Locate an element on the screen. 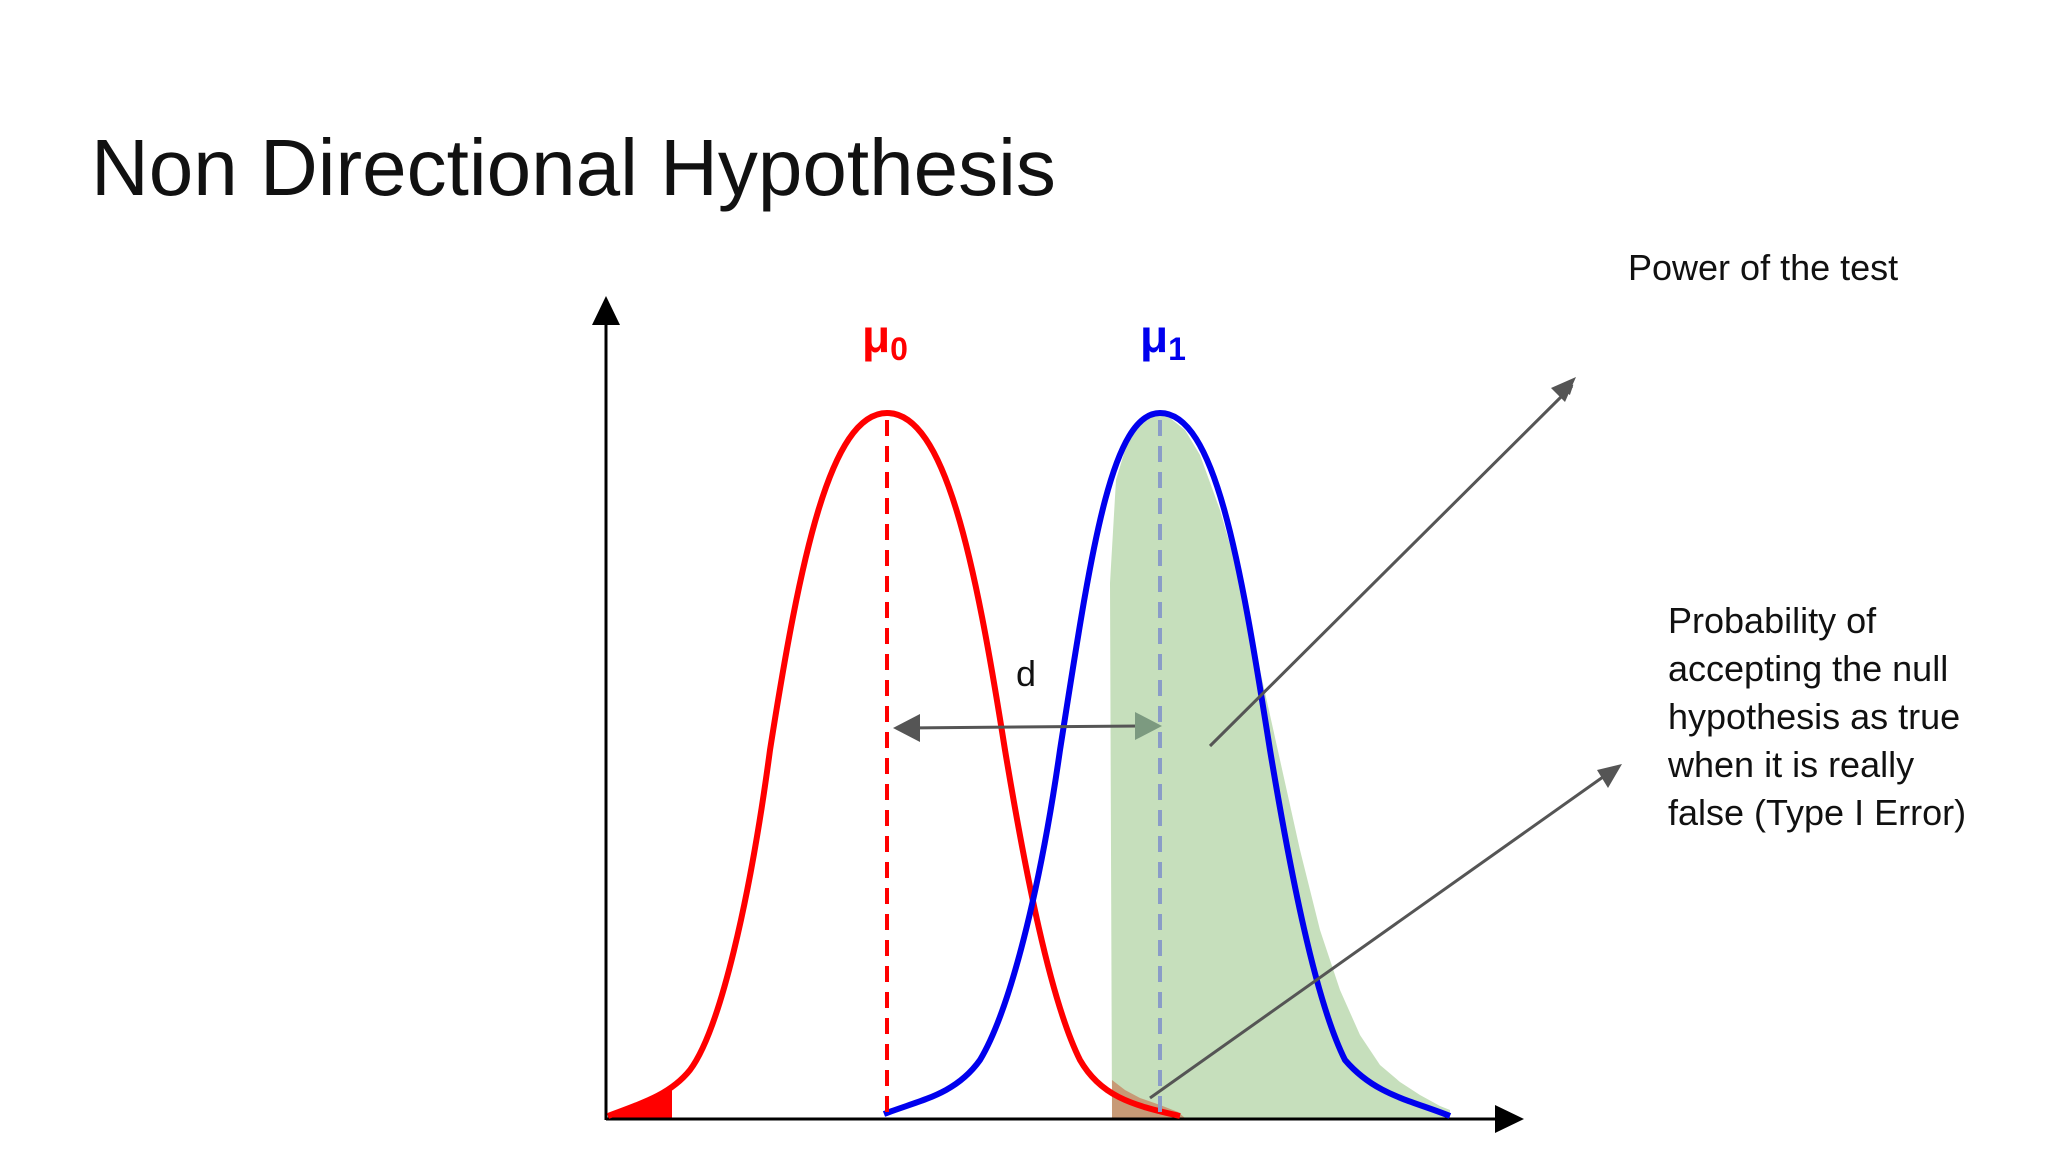 Image resolution: width=2048 pixels, height=1152 pixels. overlap-region is located at coordinates (1148, 1099).